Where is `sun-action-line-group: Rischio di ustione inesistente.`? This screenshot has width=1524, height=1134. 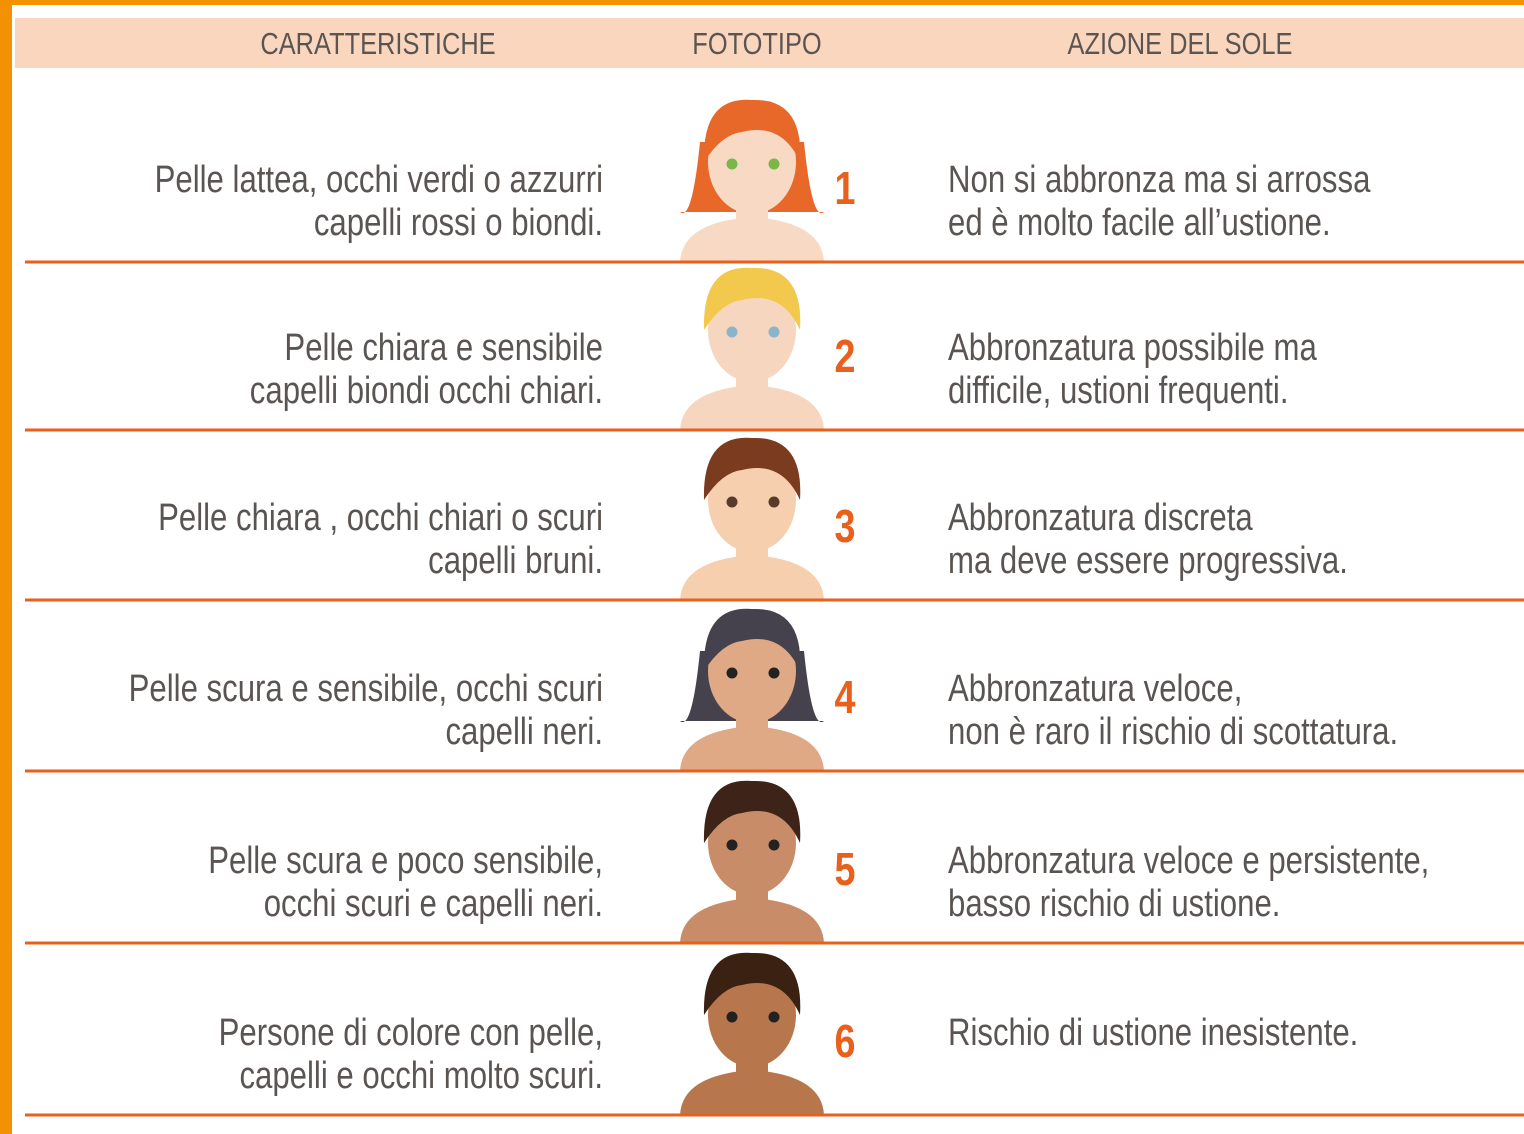 sun-action-line-group: Rischio di ustione inesistente. is located at coordinates (1153, 1033).